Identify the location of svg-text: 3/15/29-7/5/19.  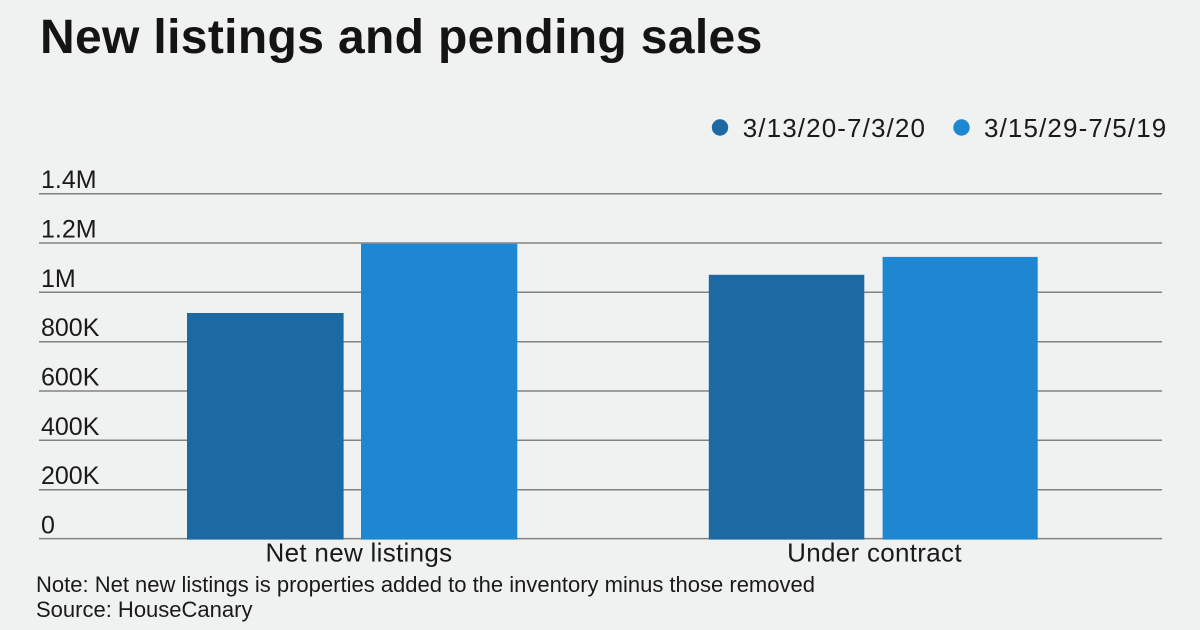
(1075, 128).